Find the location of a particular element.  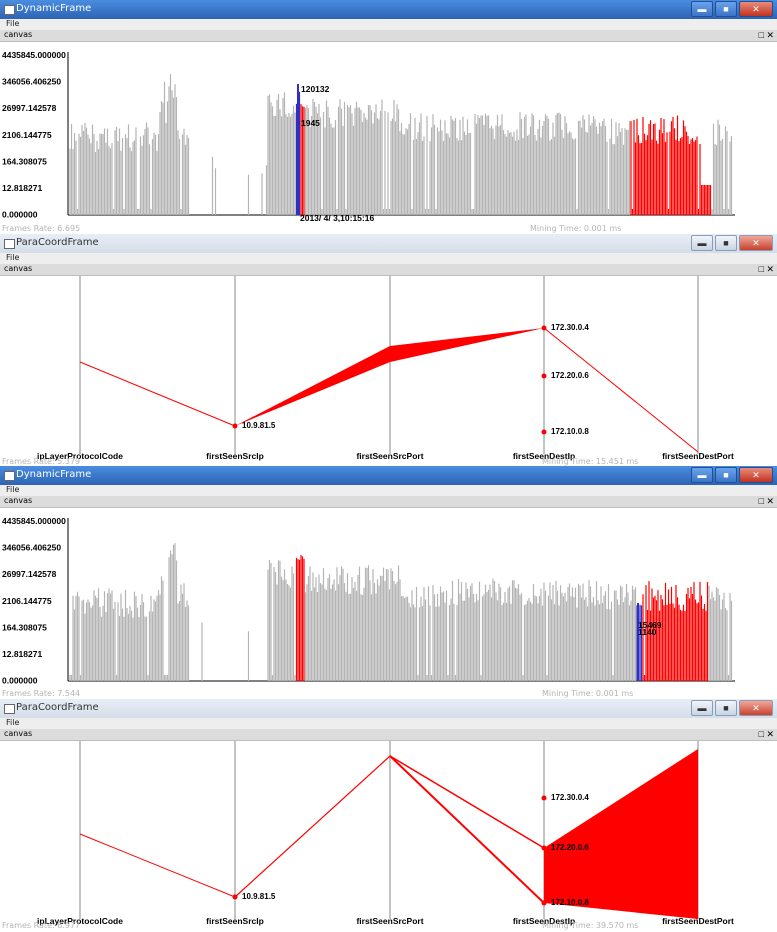

frames-rate: Frames Rate: 5.379 is located at coordinates (41, 461).